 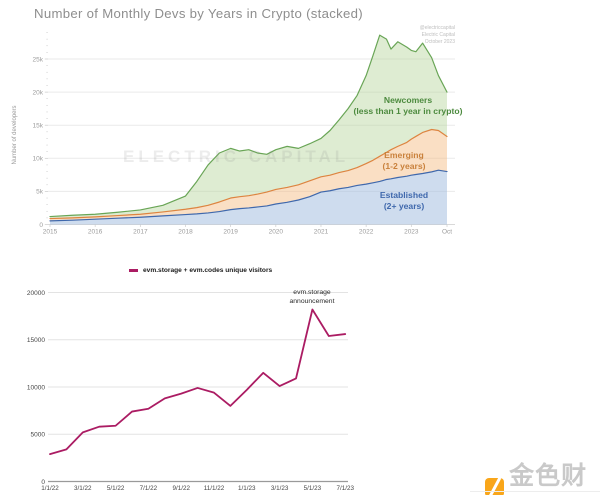 I want to click on x-tick-label: 5/1/23, so click(x=313, y=488).